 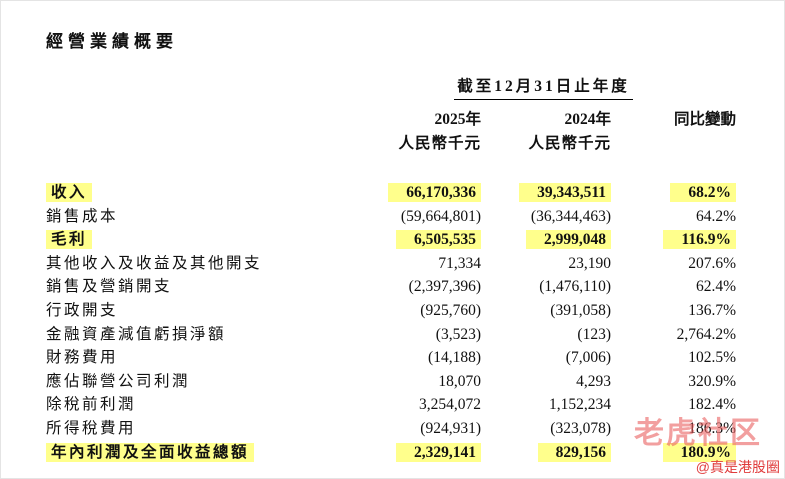 What do you see at coordinates (712, 310) in the screenshot?
I see `row-value-change: 136.7%` at bounding box center [712, 310].